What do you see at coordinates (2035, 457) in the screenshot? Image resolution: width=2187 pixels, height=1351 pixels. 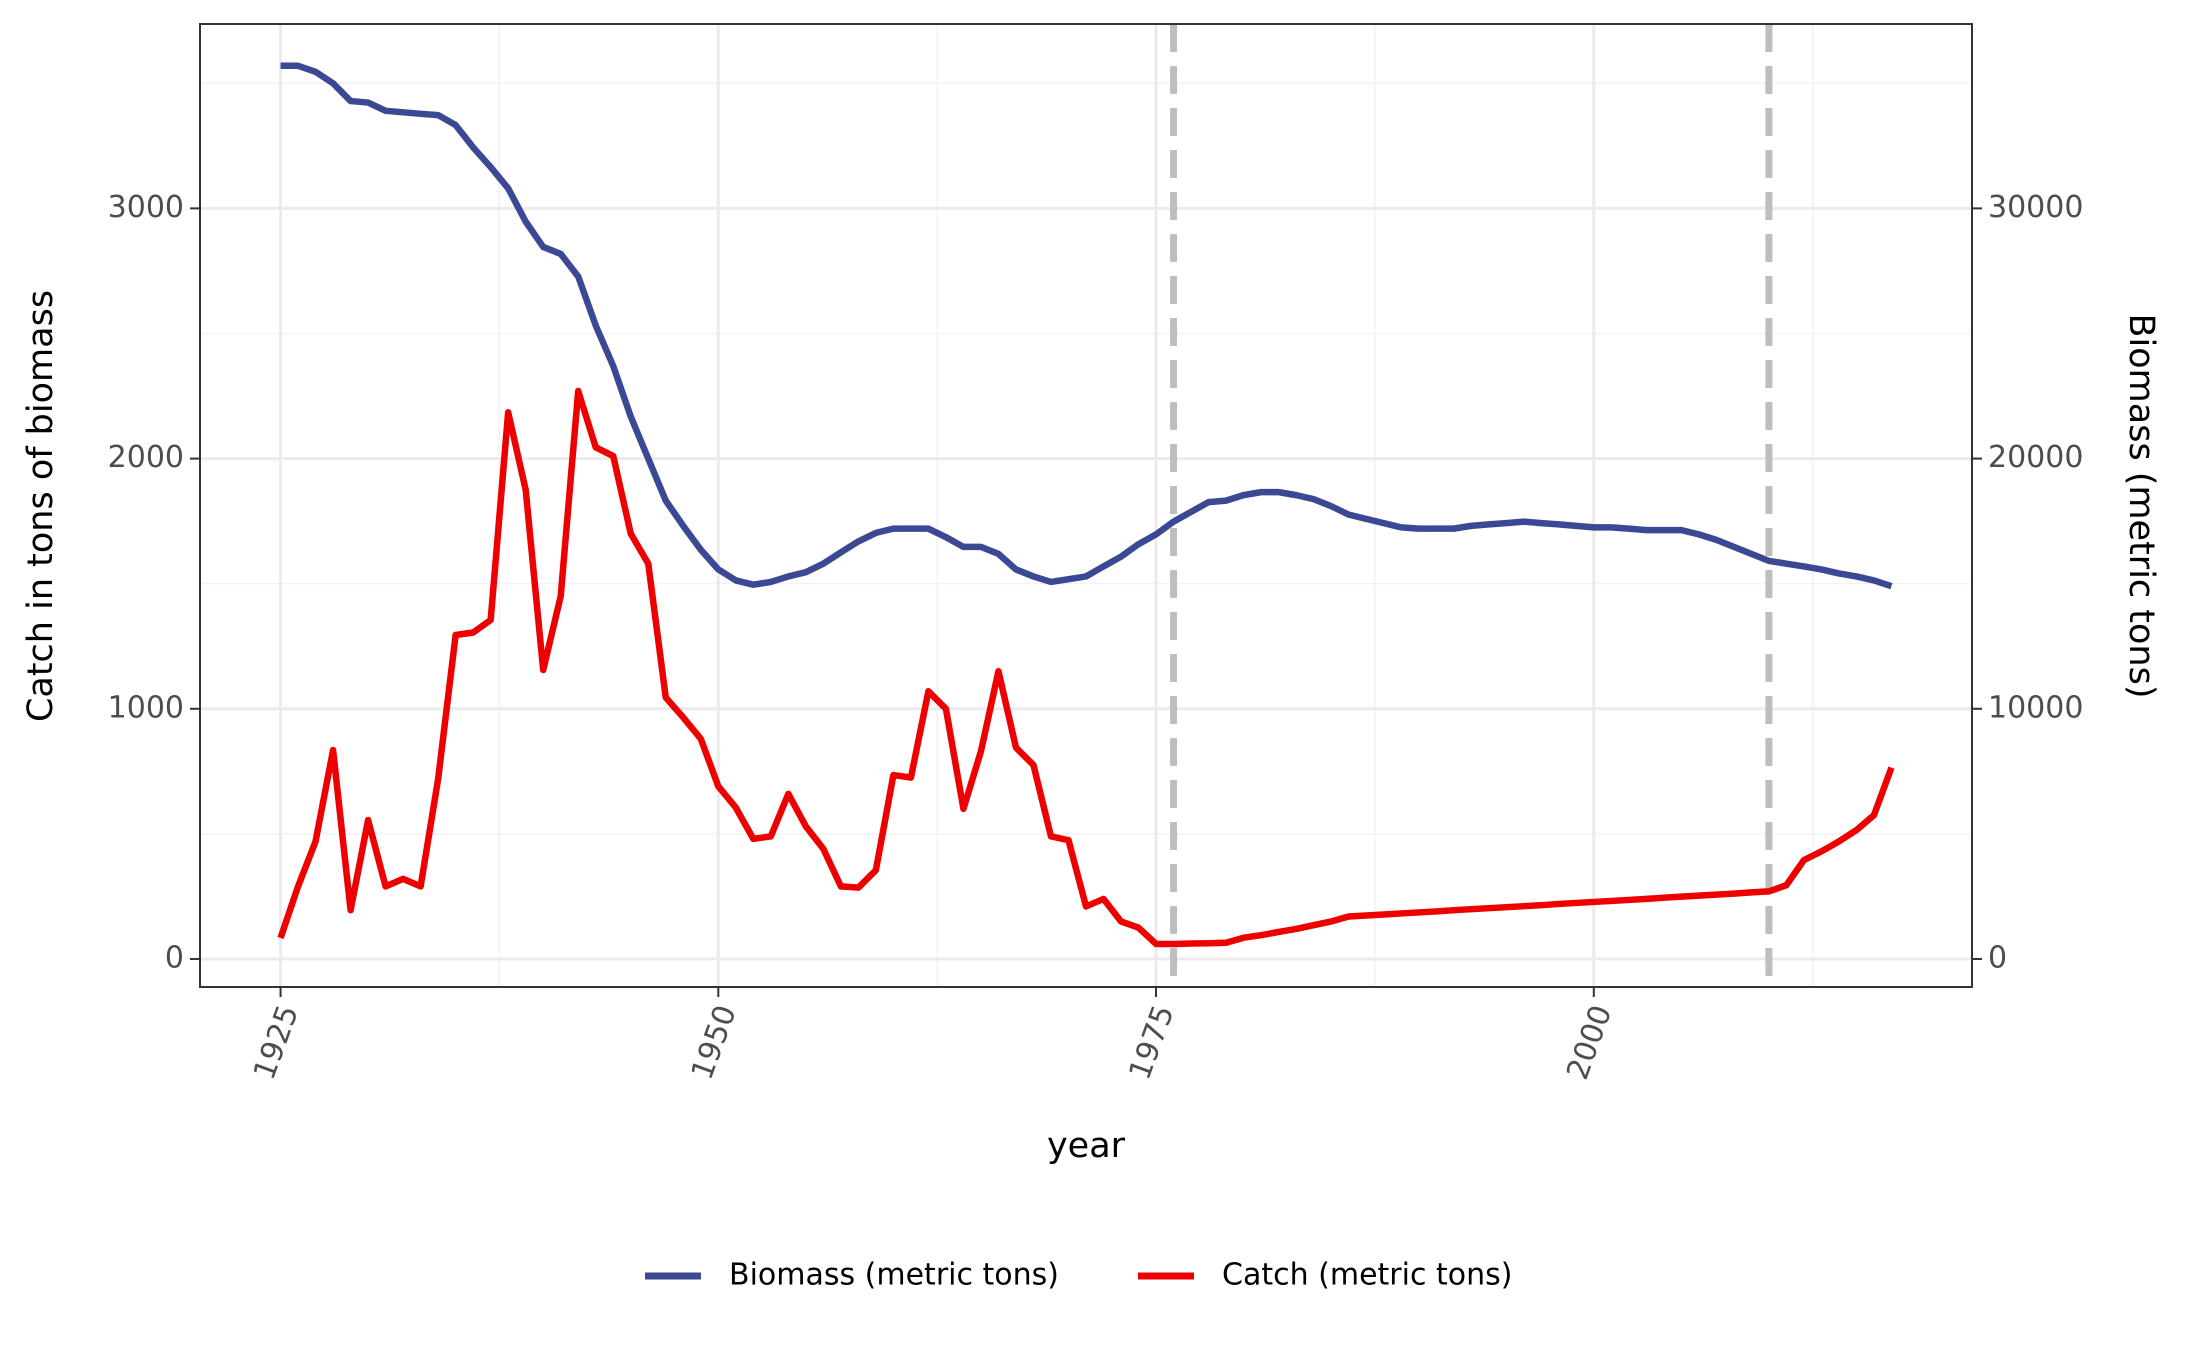 I see `y2-tick-label: 20000` at bounding box center [2035, 457].